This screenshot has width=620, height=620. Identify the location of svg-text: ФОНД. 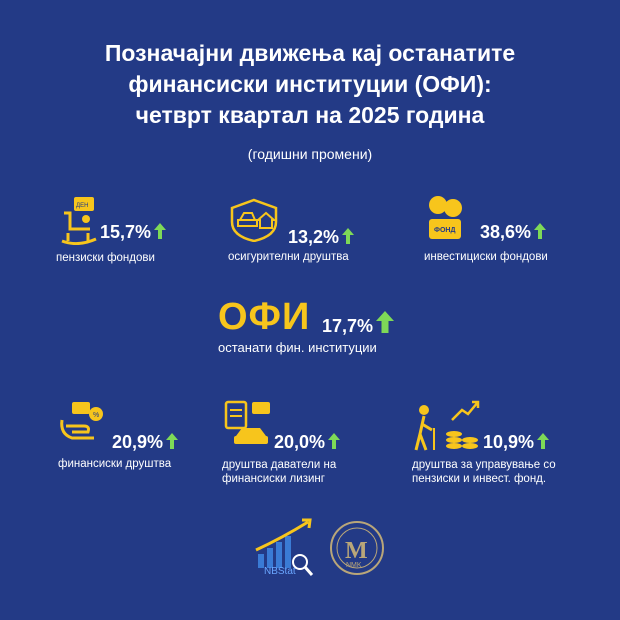
(444, 230).